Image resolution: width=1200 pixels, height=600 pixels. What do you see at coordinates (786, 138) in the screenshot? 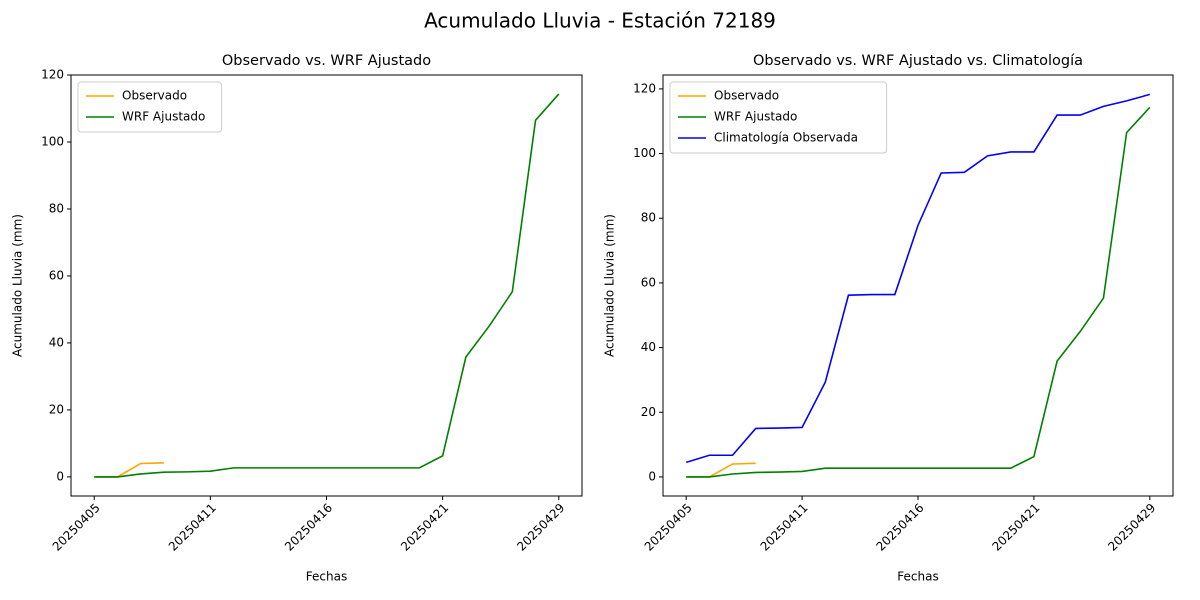
I see `legend-label: Climatología Observada` at bounding box center [786, 138].